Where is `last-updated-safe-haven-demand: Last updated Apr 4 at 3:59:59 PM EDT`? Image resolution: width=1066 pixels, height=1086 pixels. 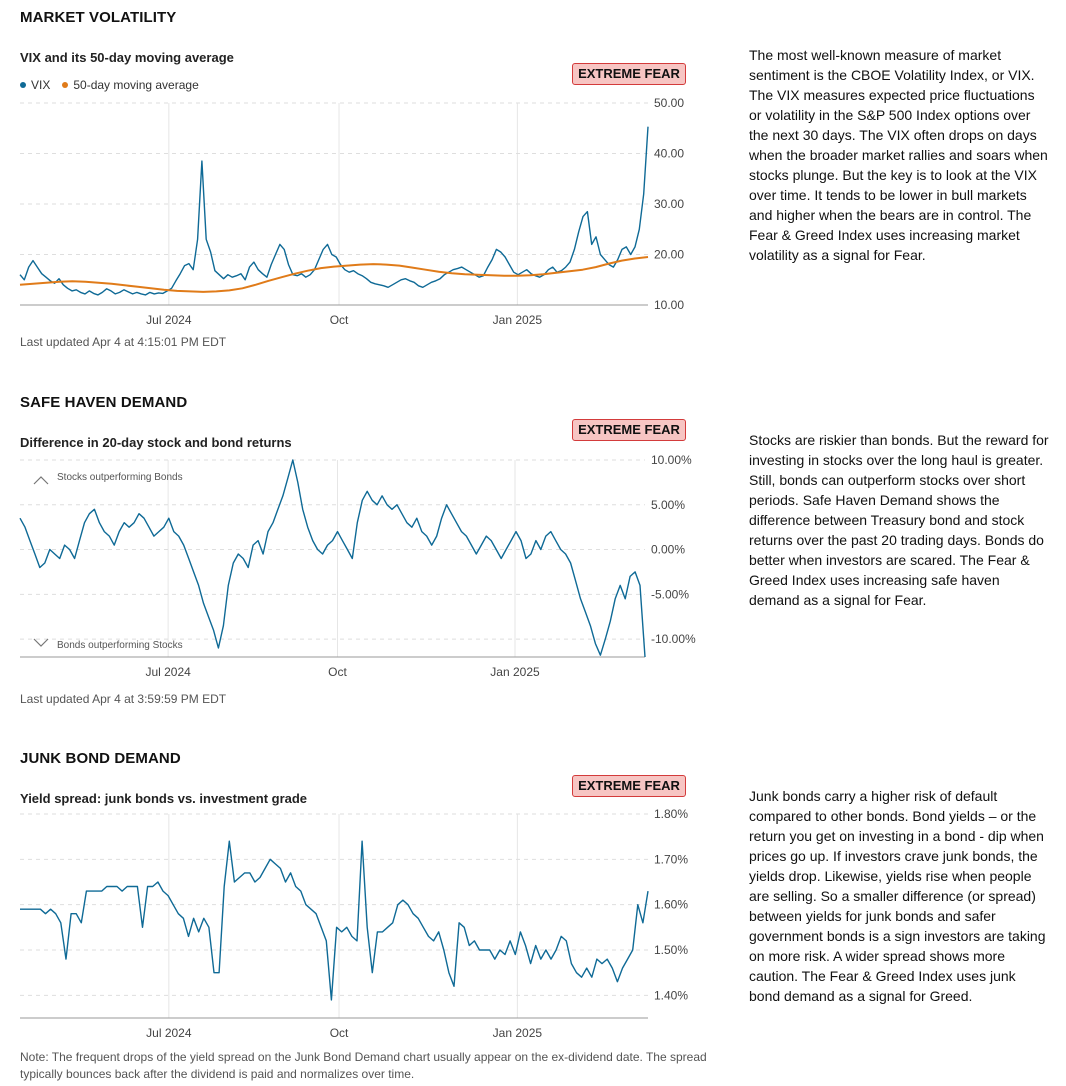 last-updated-safe-haven-demand: Last updated Apr 4 at 3:59:59 PM EDT is located at coordinates (123, 699).